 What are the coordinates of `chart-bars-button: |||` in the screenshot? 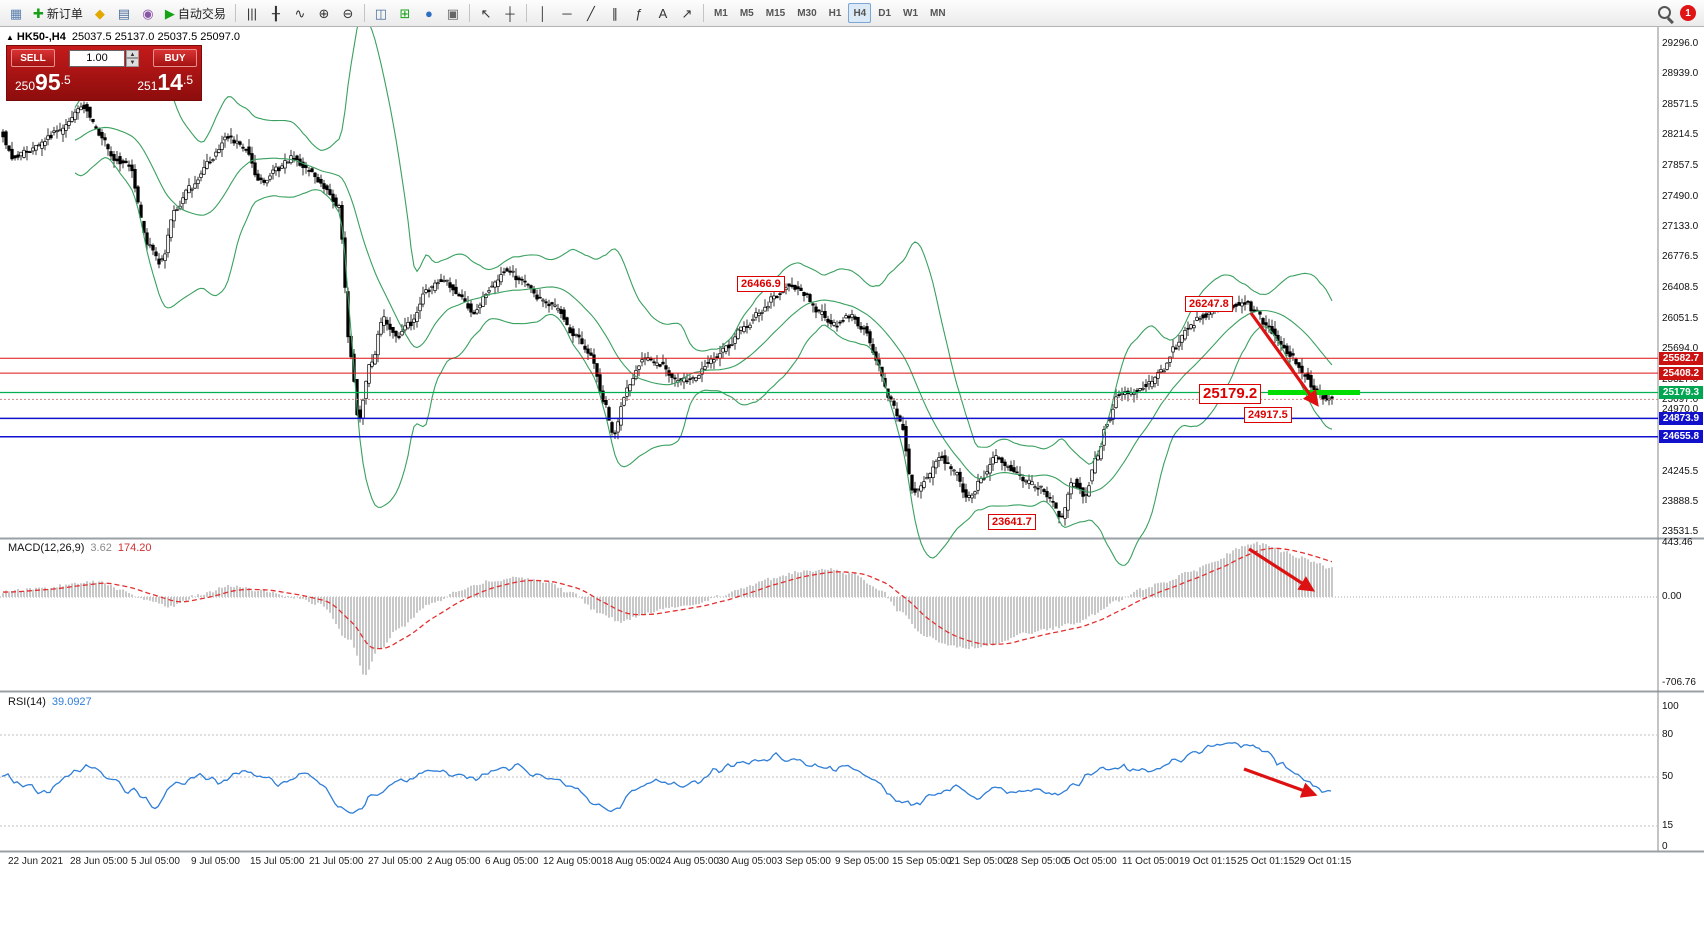 It's located at (252, 13).